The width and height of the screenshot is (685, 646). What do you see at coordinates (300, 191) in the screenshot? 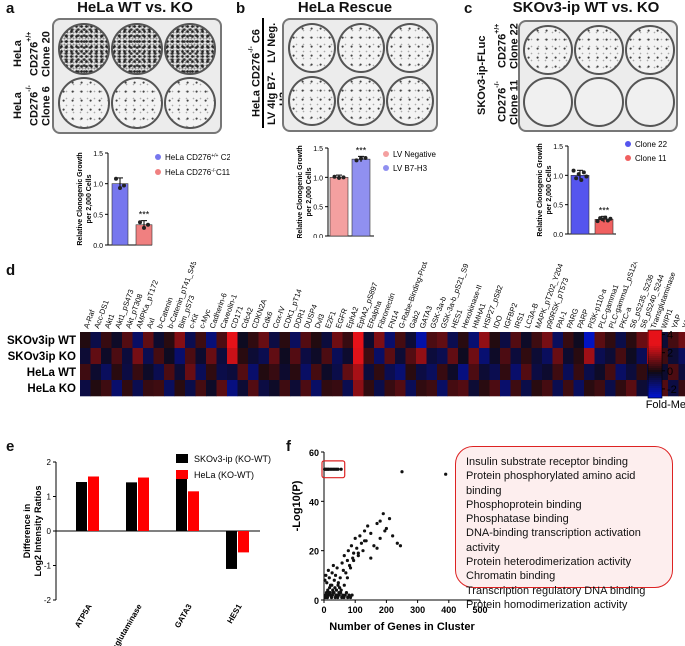
I see `y-axis-label-line: Relative Clonogenic Growth` at bounding box center [300, 191].